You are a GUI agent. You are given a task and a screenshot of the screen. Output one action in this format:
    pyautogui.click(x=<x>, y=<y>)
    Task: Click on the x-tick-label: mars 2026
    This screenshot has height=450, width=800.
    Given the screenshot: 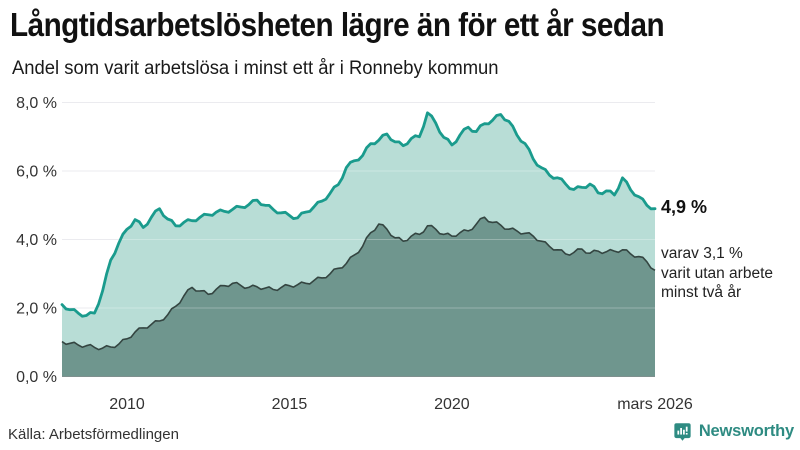 What is the action you would take?
    pyautogui.click(x=655, y=404)
    